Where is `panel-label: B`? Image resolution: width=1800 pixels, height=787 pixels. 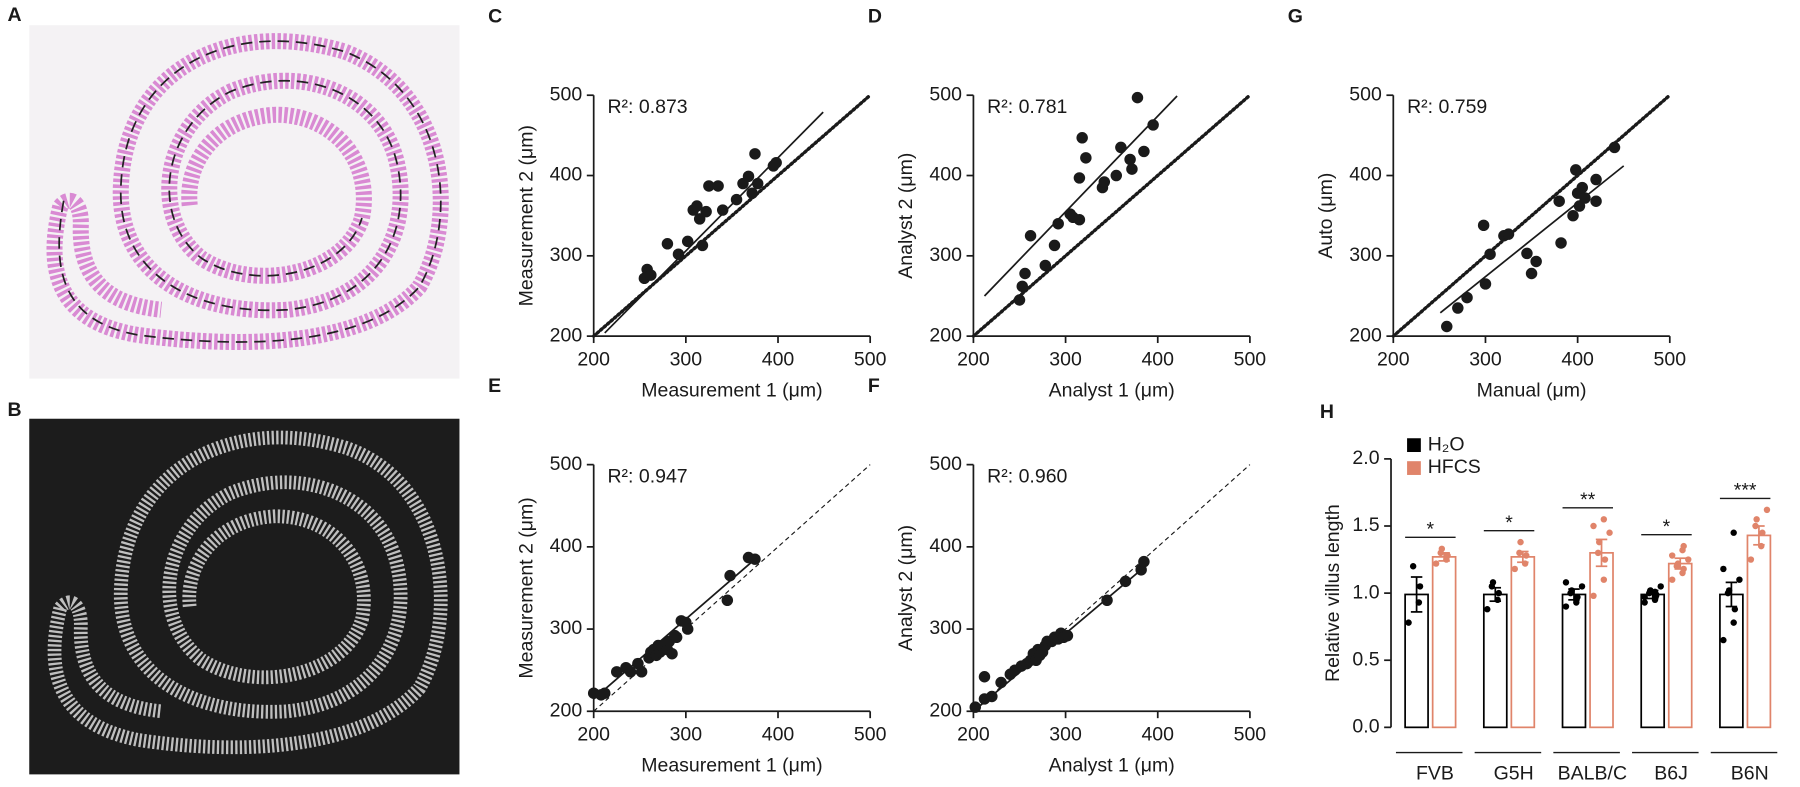
panel-label: B is located at coordinates (14, 410).